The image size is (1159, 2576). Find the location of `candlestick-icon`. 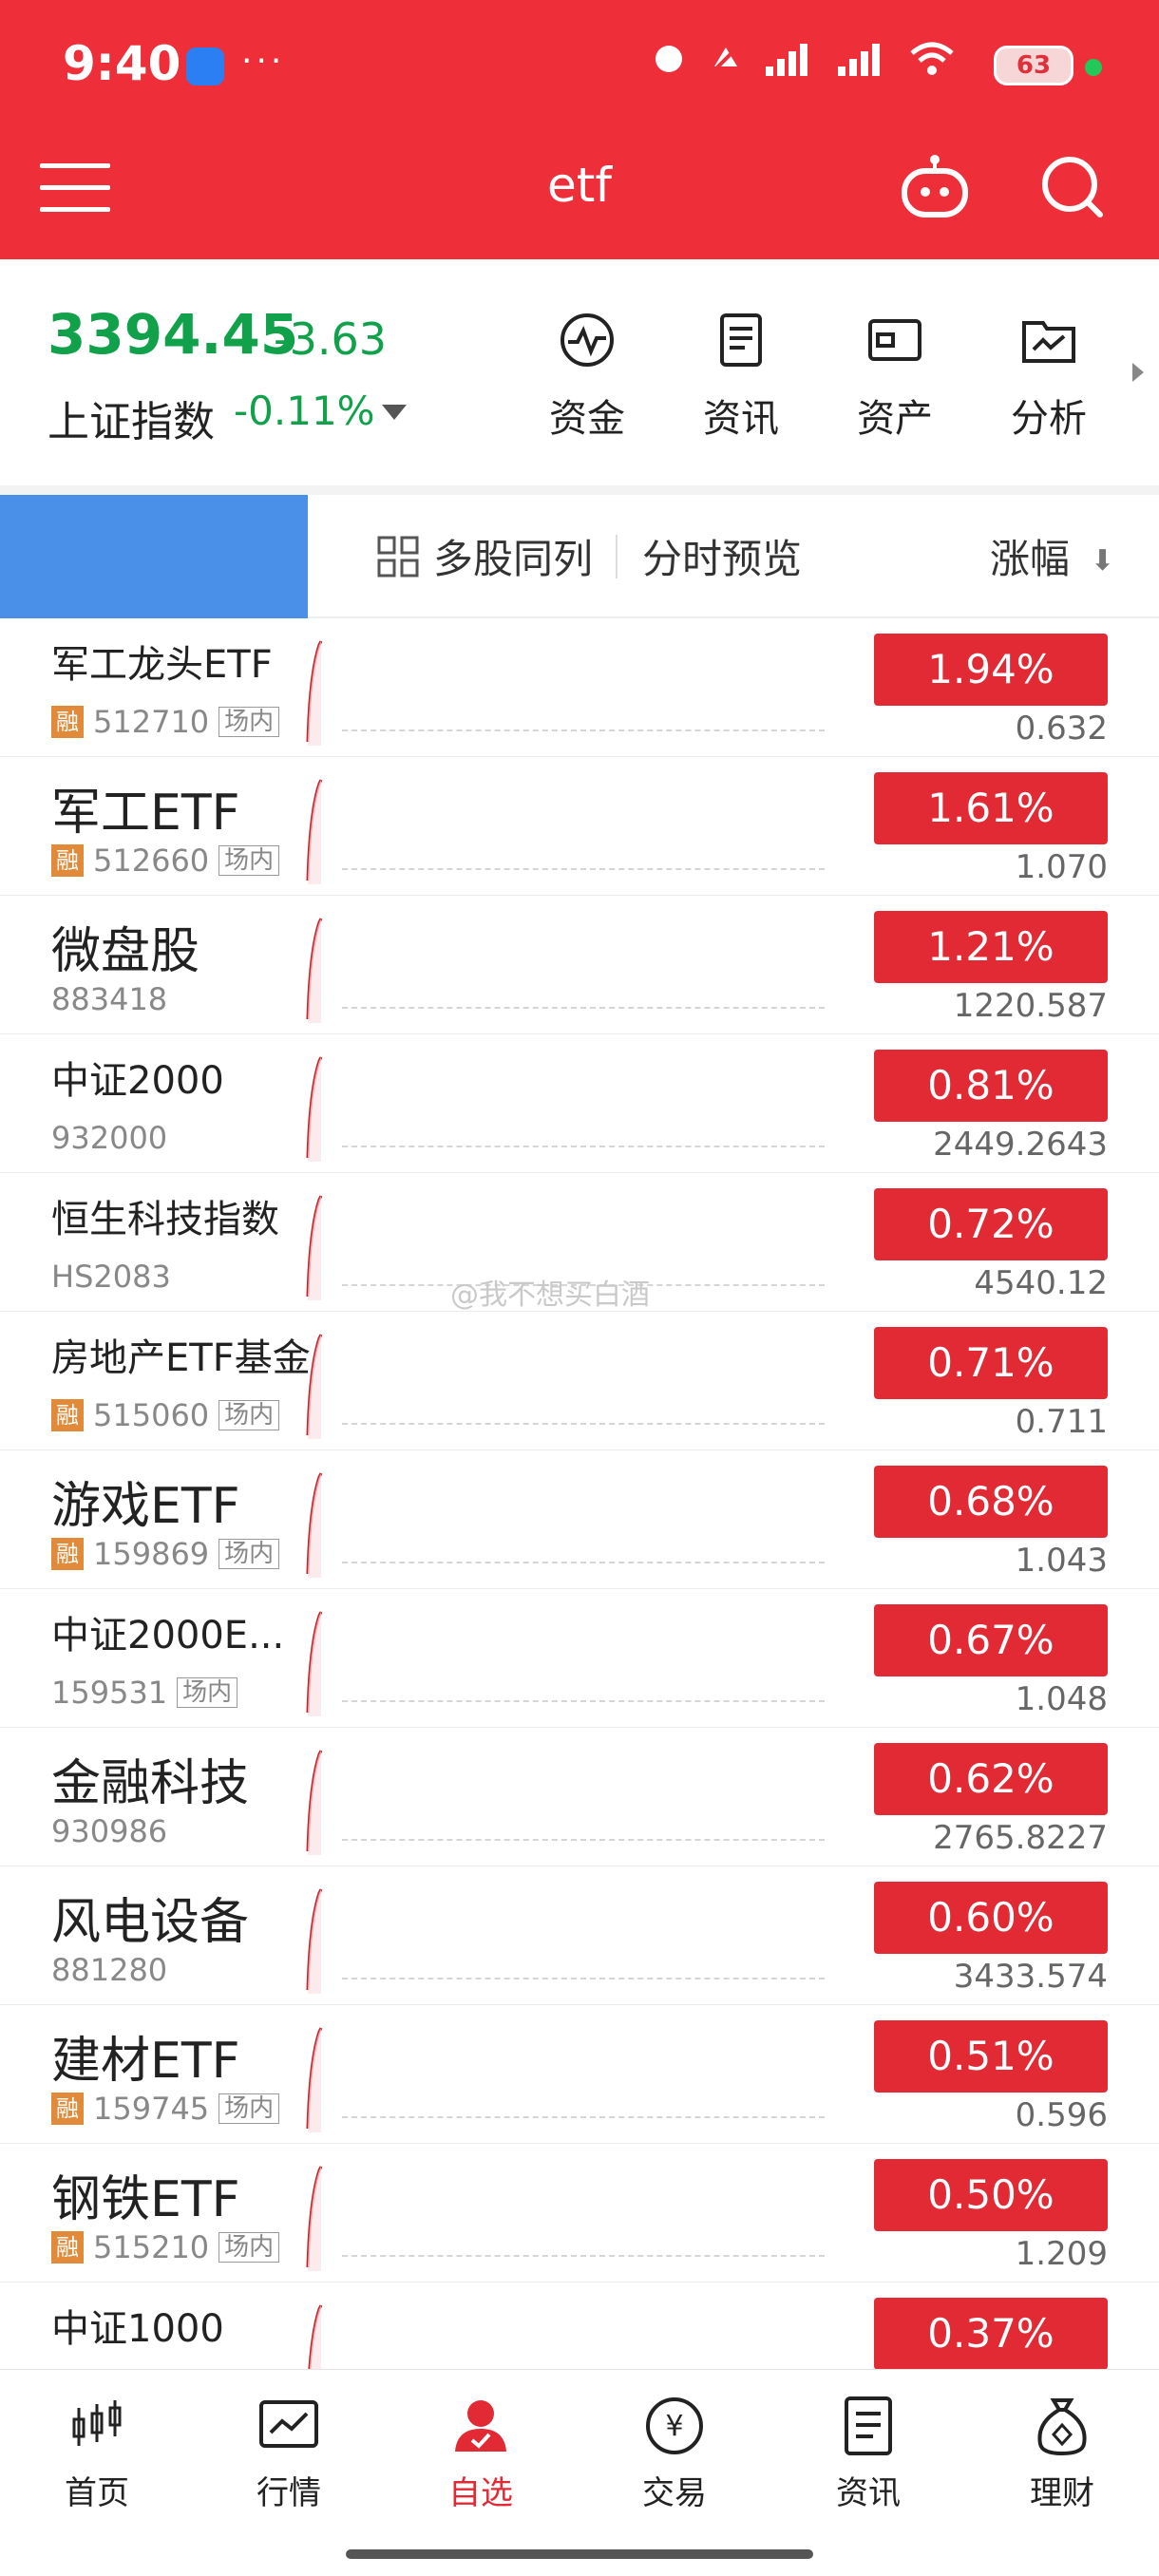

candlestick-icon is located at coordinates (97, 2423).